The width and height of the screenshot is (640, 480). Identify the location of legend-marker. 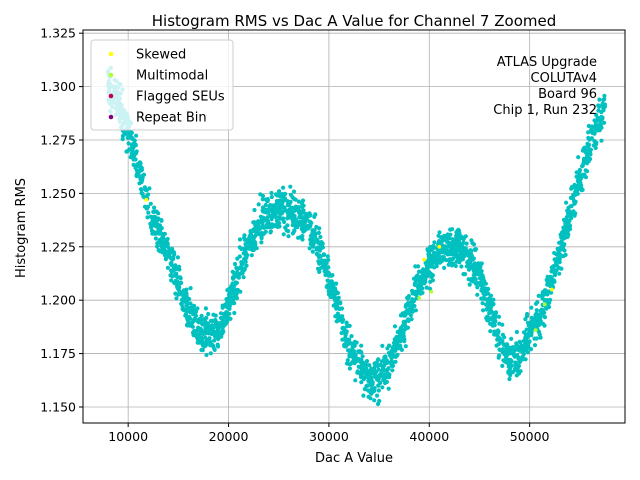
(111, 54).